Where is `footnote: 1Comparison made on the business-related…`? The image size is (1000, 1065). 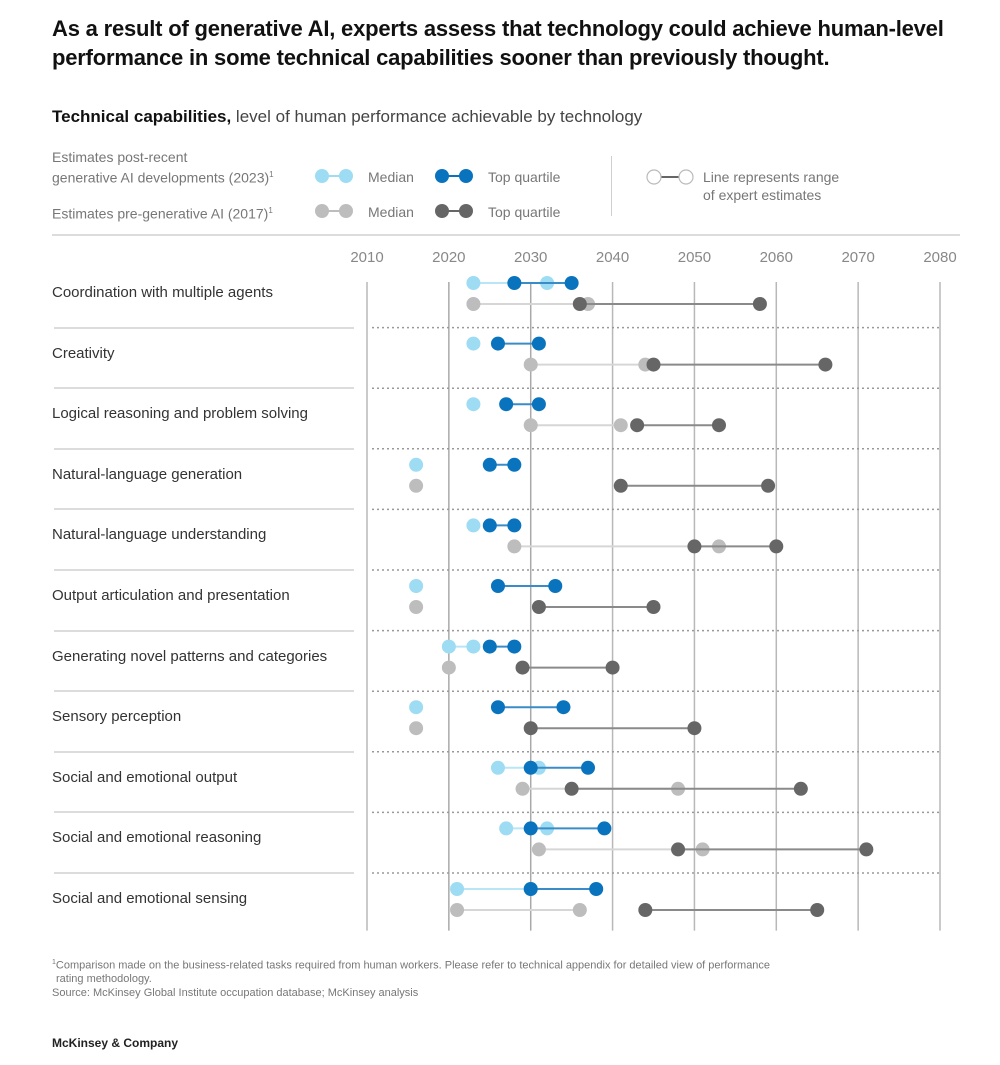 footnote: 1Comparison made on the business-related… is located at coordinates (482, 978).